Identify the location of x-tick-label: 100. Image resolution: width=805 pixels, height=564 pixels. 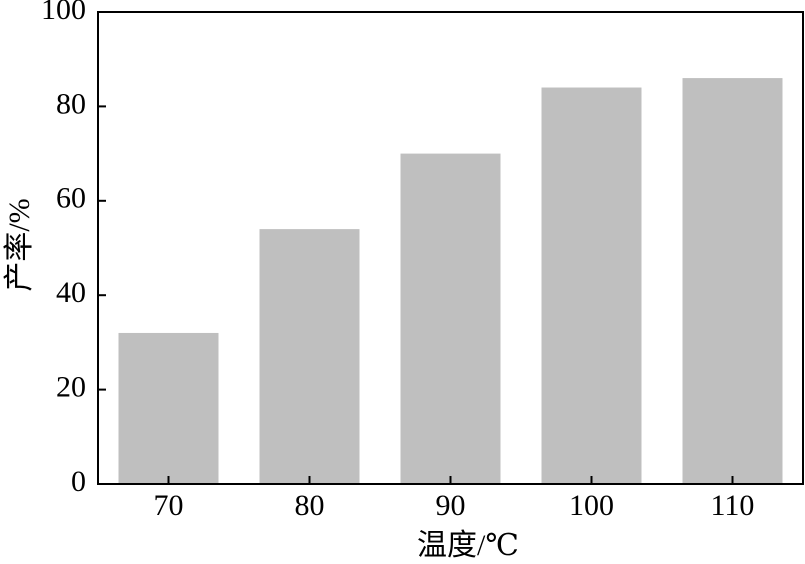
(591, 505).